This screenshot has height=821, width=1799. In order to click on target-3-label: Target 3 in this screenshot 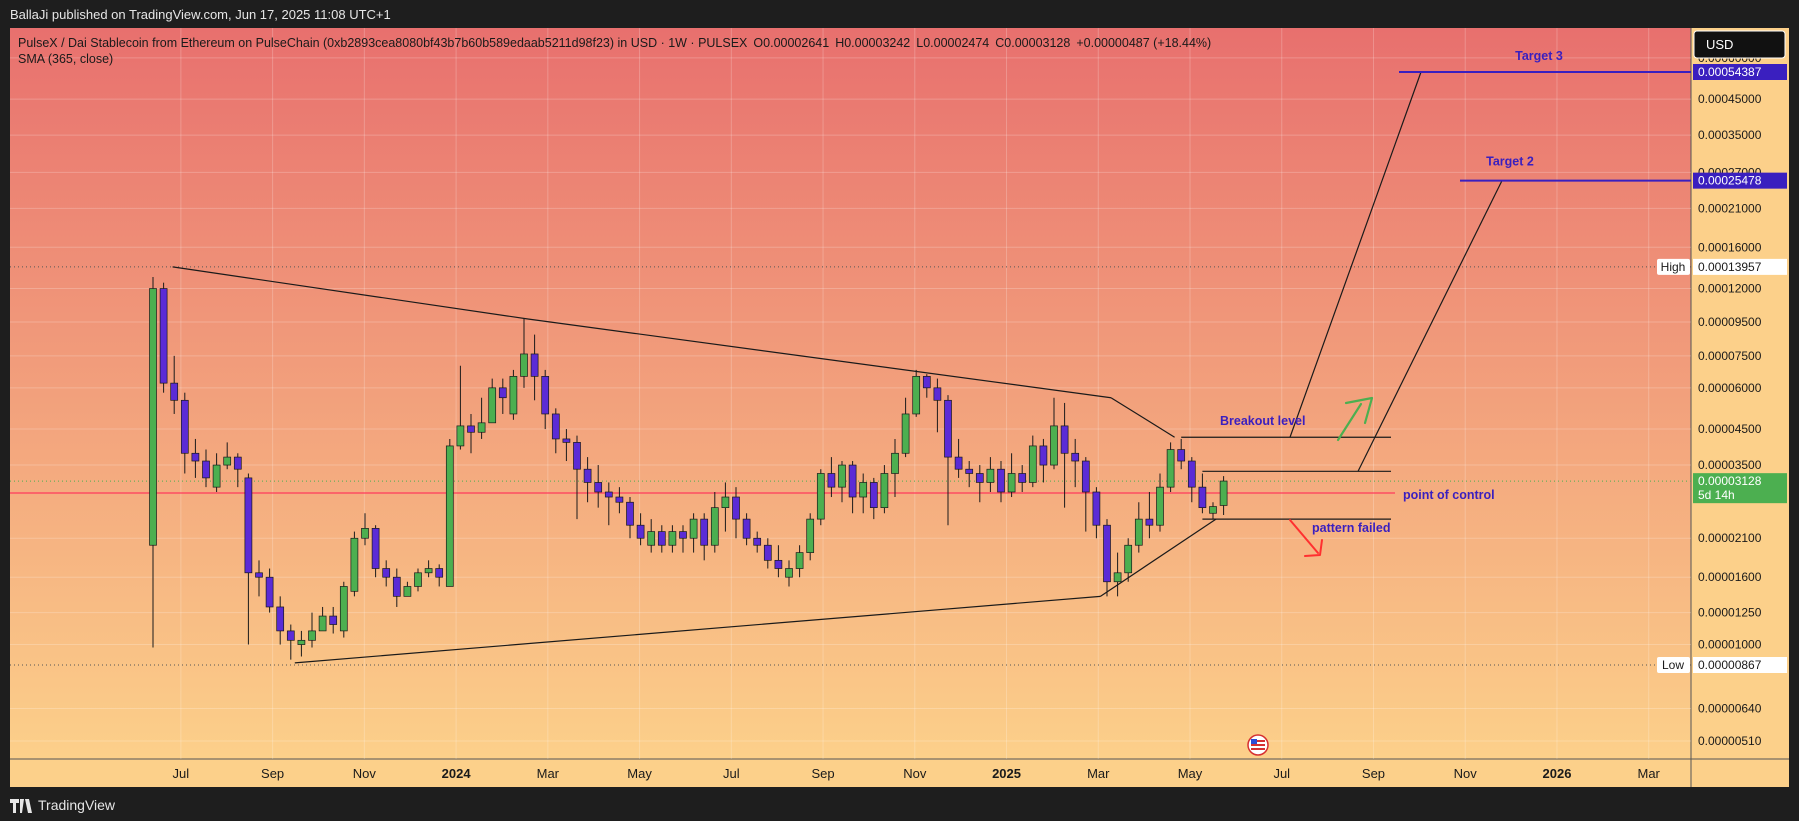, I will do `click(1539, 56)`.